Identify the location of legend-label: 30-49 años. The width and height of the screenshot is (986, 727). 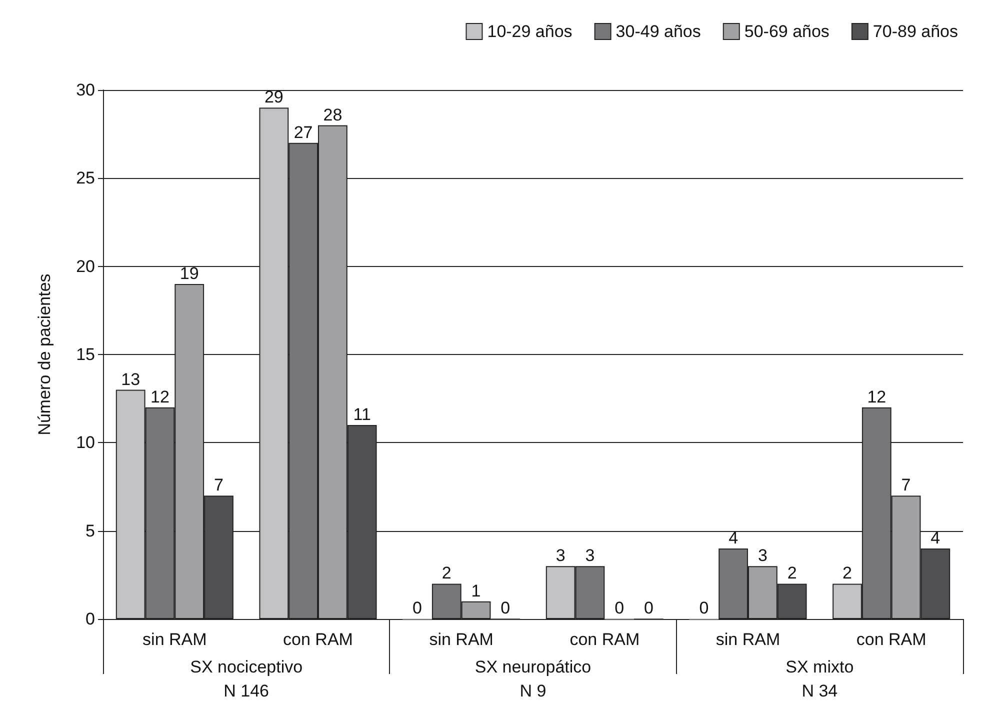
(658, 31).